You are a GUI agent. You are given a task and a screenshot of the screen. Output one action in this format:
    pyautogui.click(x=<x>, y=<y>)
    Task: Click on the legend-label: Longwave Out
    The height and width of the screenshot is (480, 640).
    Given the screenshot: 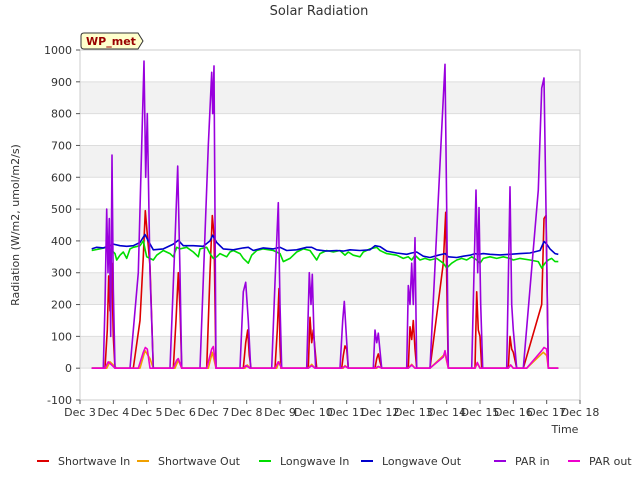 What is the action you would take?
    pyautogui.click(x=422, y=461)
    